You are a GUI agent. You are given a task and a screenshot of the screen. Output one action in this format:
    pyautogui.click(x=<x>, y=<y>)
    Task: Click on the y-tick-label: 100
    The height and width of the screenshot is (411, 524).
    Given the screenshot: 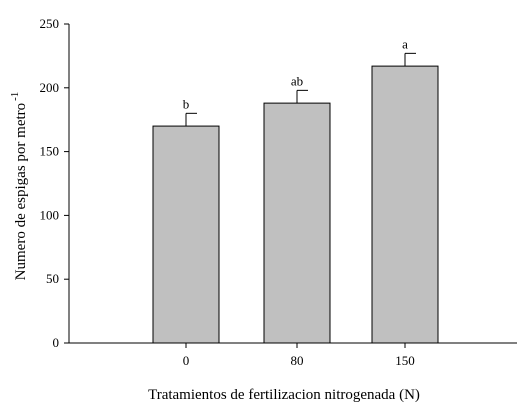 What is the action you would take?
    pyautogui.click(x=50, y=214)
    